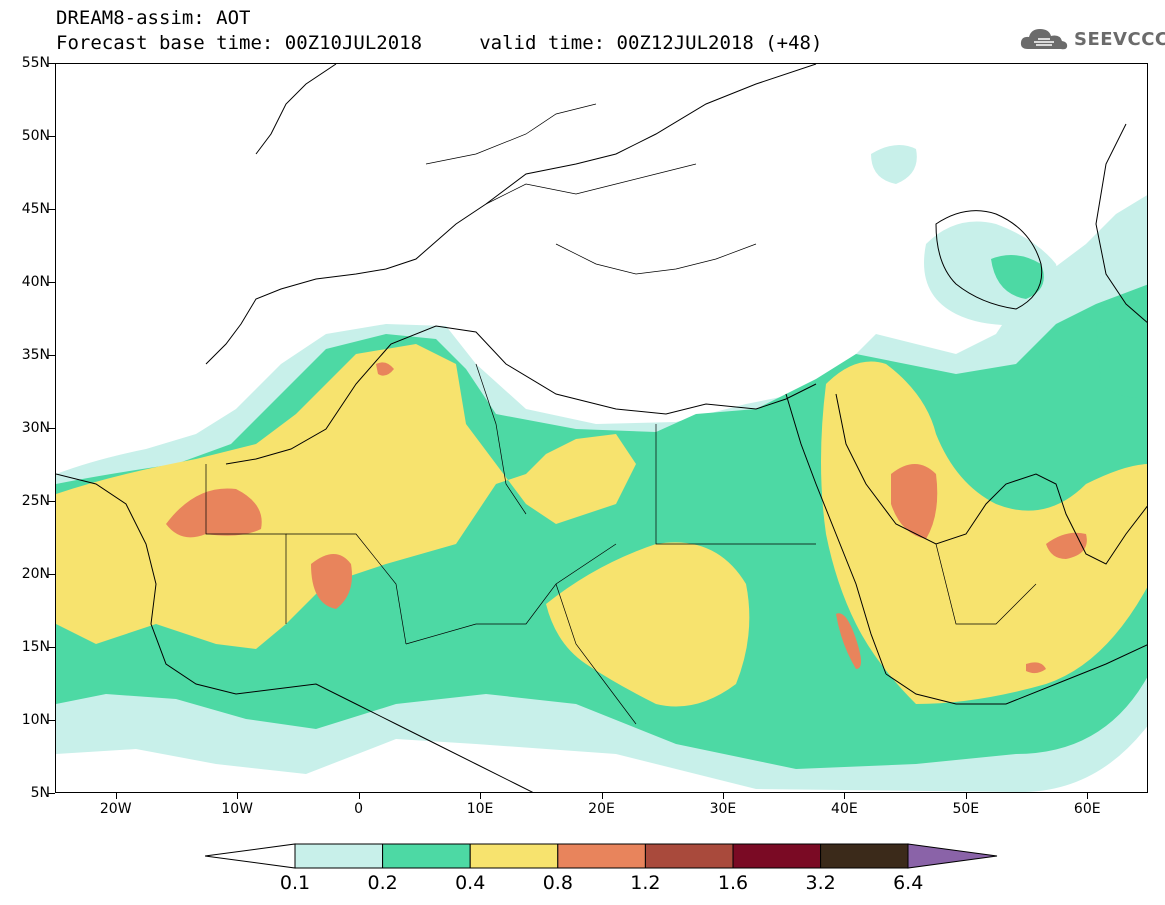 This screenshot has width=1165, height=905. I want to click on lon-label: 30E, so click(723, 809).